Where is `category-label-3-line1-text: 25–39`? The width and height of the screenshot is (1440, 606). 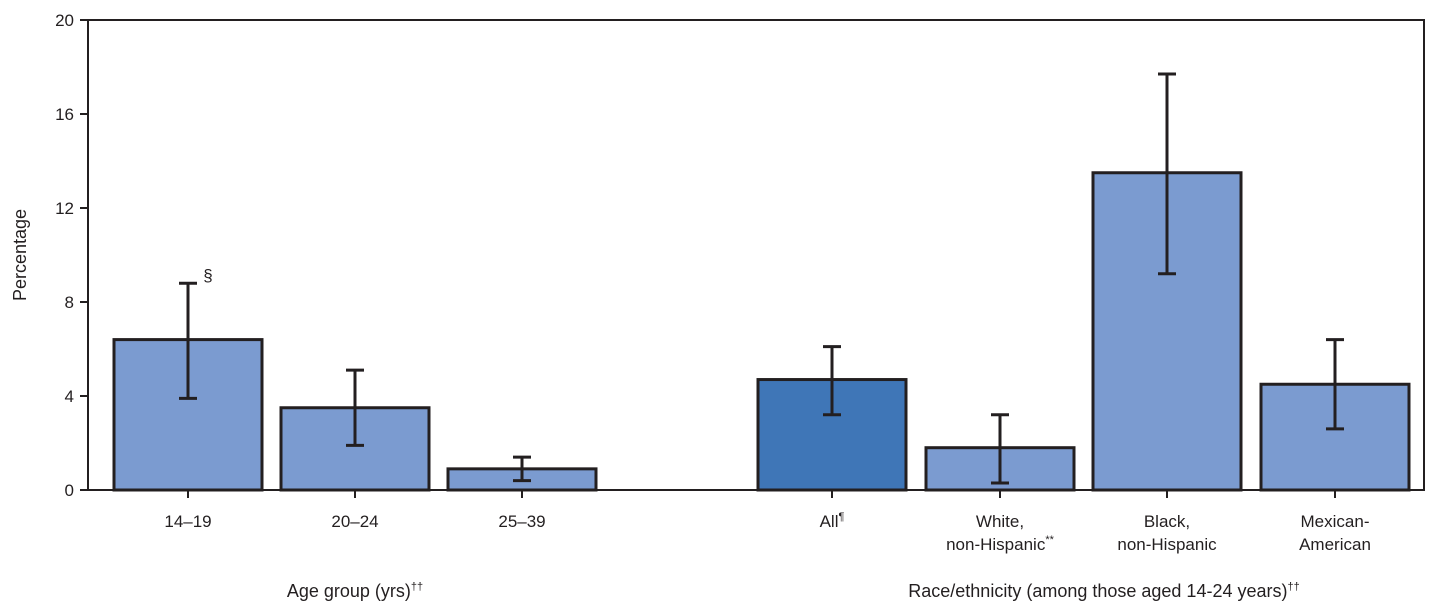 category-label-3-line1-text: 25–39 is located at coordinates (521, 521).